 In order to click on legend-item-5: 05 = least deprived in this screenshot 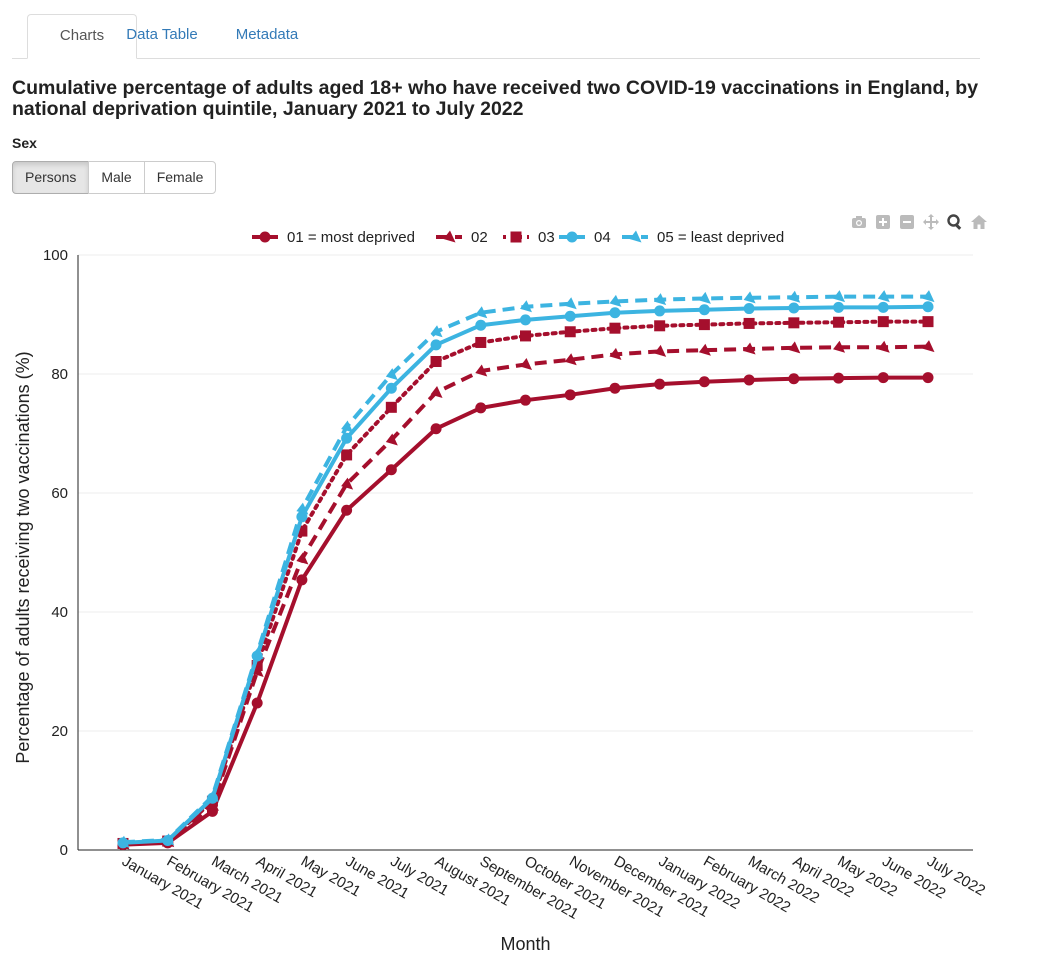, I will do `click(703, 237)`.